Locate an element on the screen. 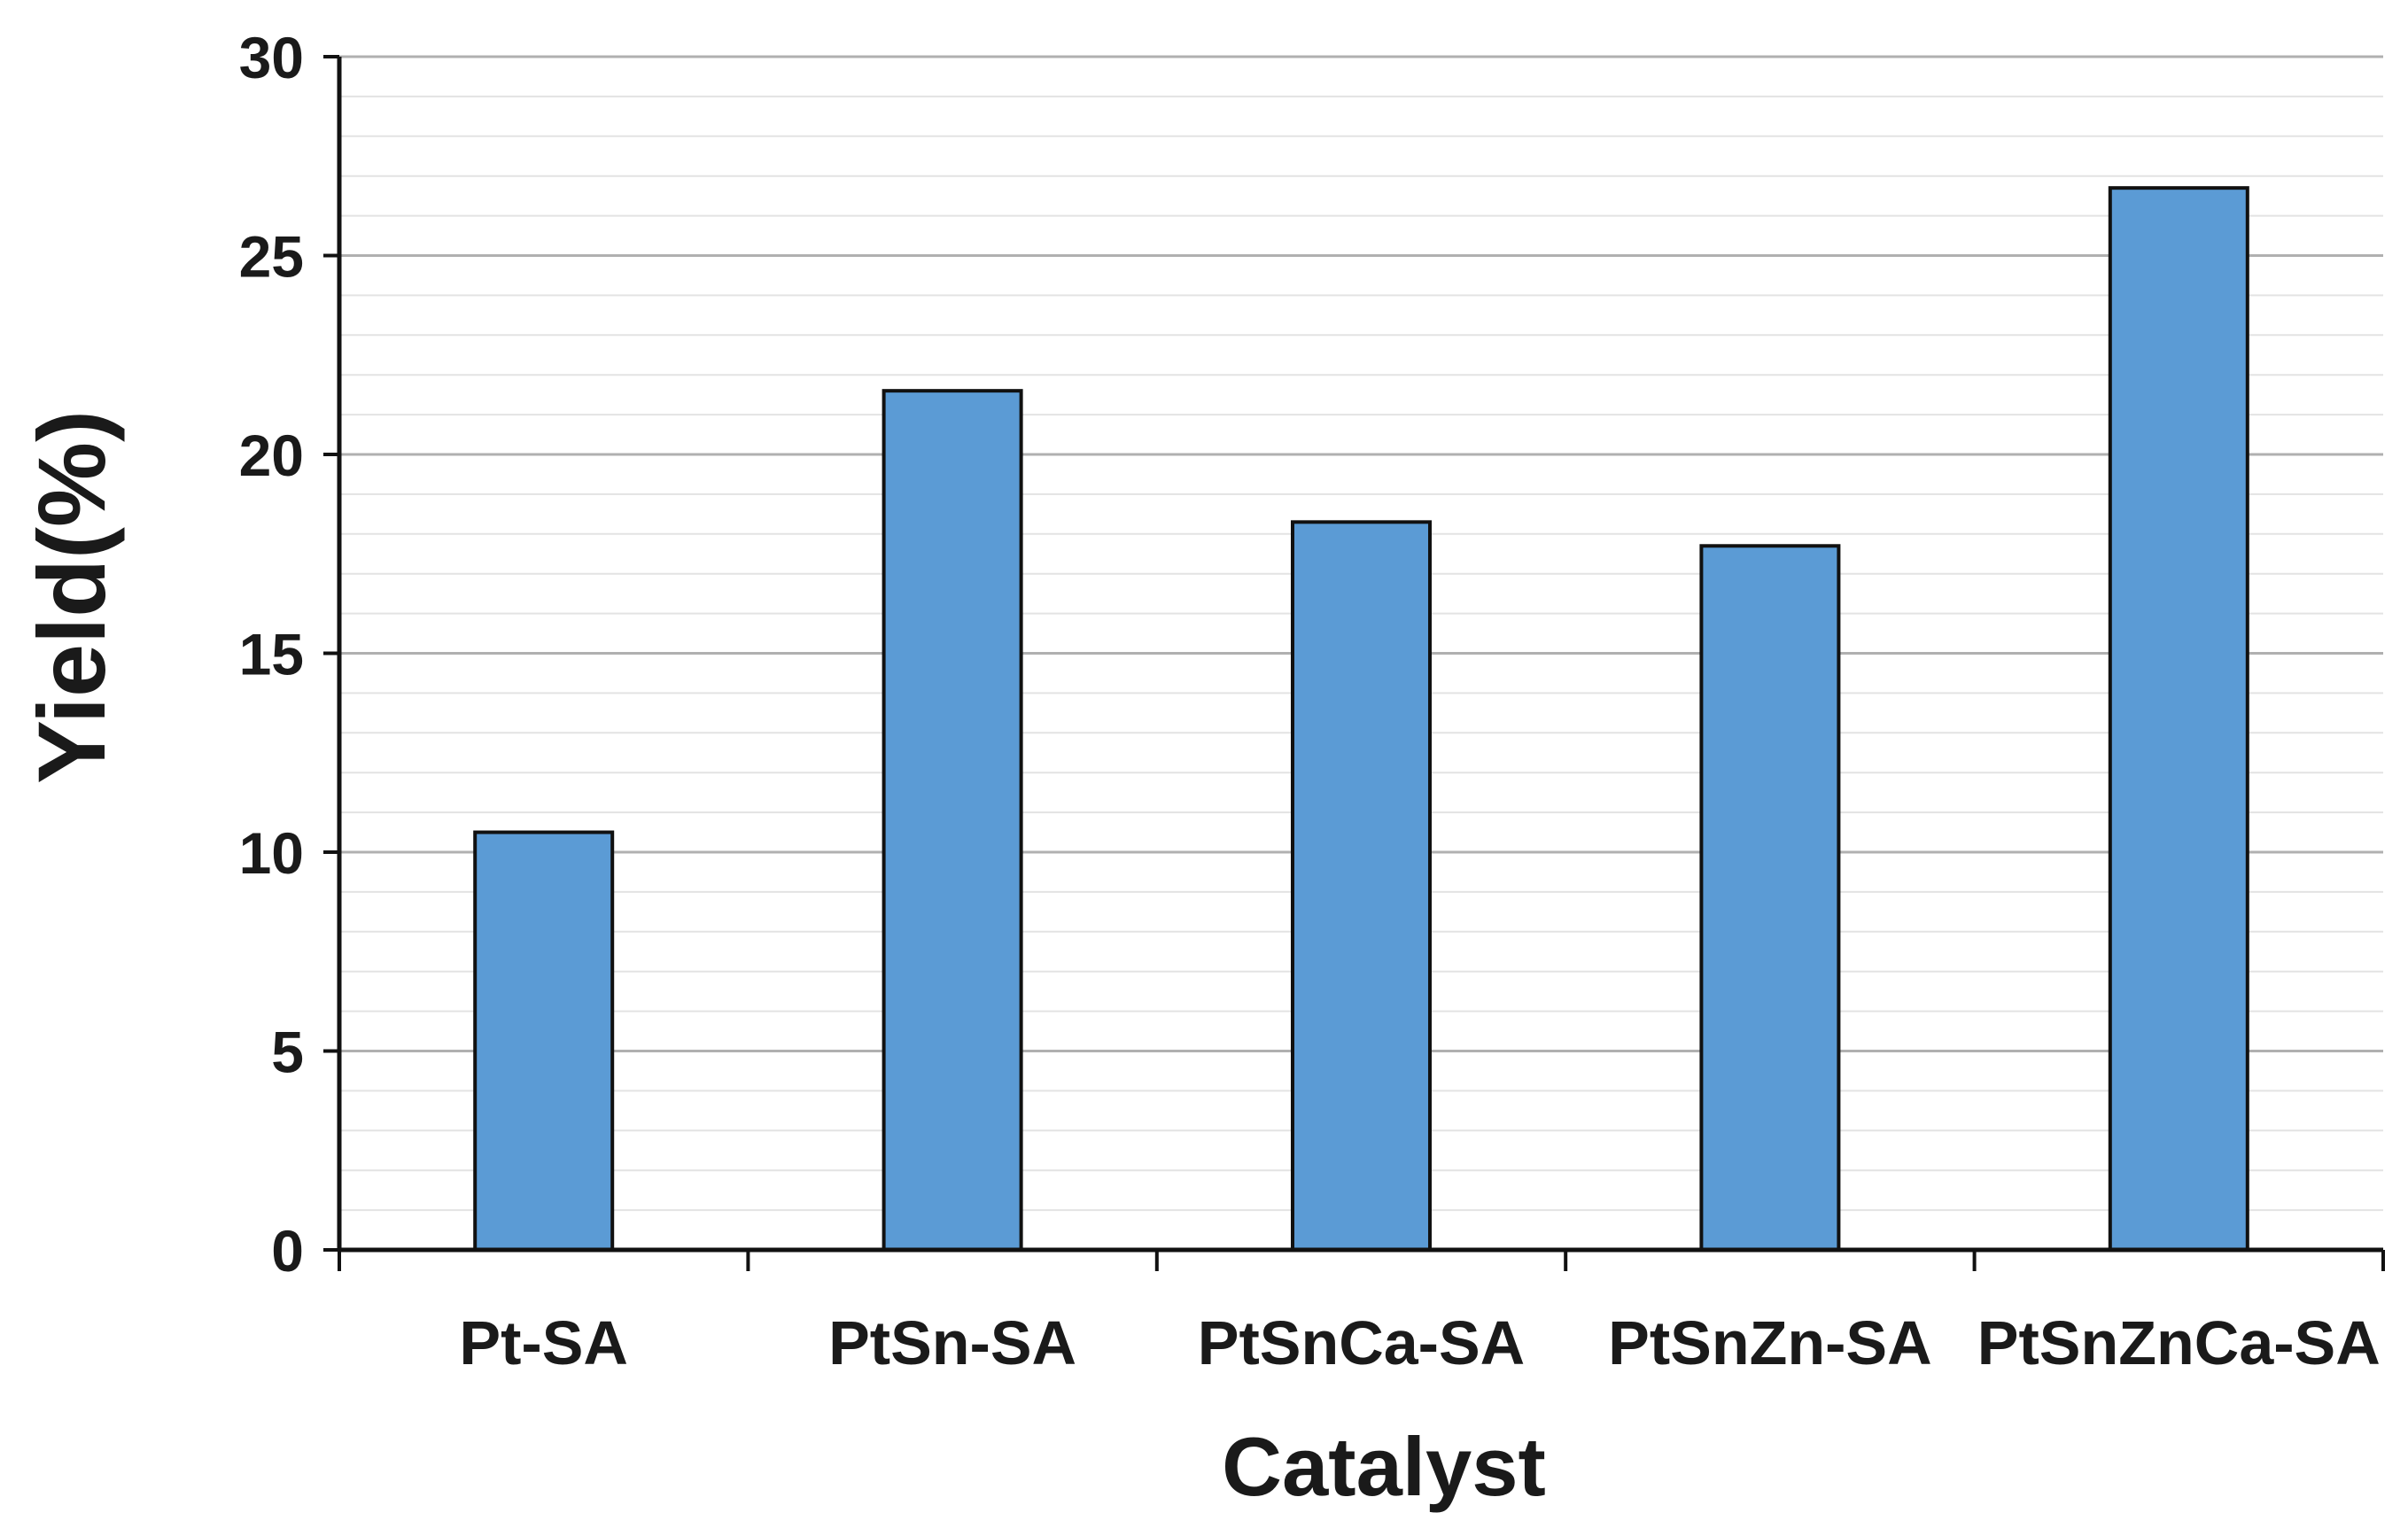 This screenshot has height=1536, width=2408. x-tick-label: Pt-SA is located at coordinates (543, 1342).